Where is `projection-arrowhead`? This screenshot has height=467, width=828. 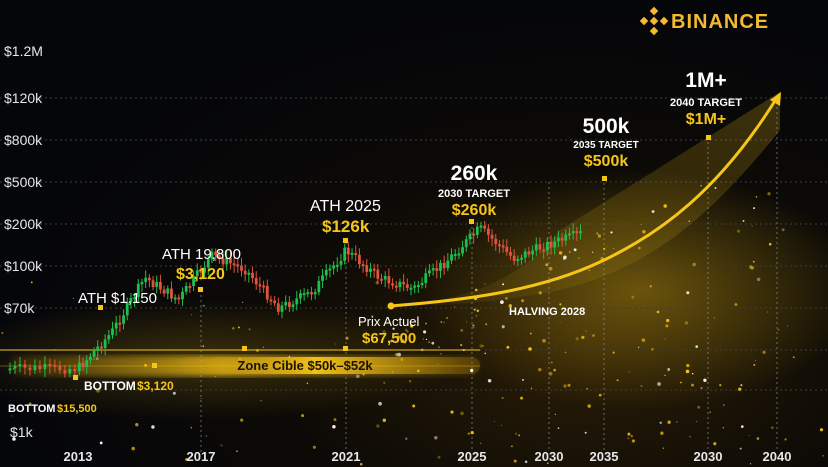 projection-arrowhead is located at coordinates (775, 99).